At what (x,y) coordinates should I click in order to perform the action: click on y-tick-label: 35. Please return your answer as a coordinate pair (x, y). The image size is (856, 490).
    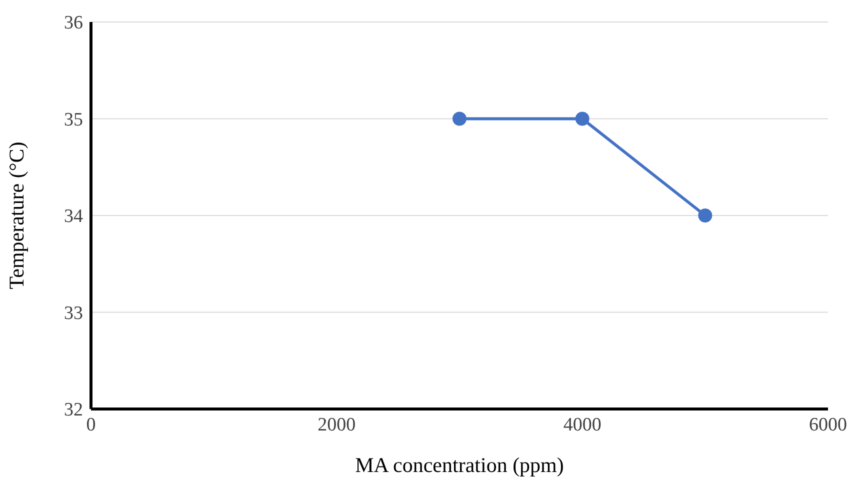
    Looking at the image, I should click on (73, 119).